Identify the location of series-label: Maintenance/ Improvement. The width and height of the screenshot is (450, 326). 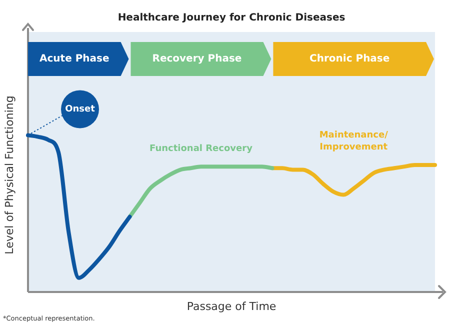
(354, 141).